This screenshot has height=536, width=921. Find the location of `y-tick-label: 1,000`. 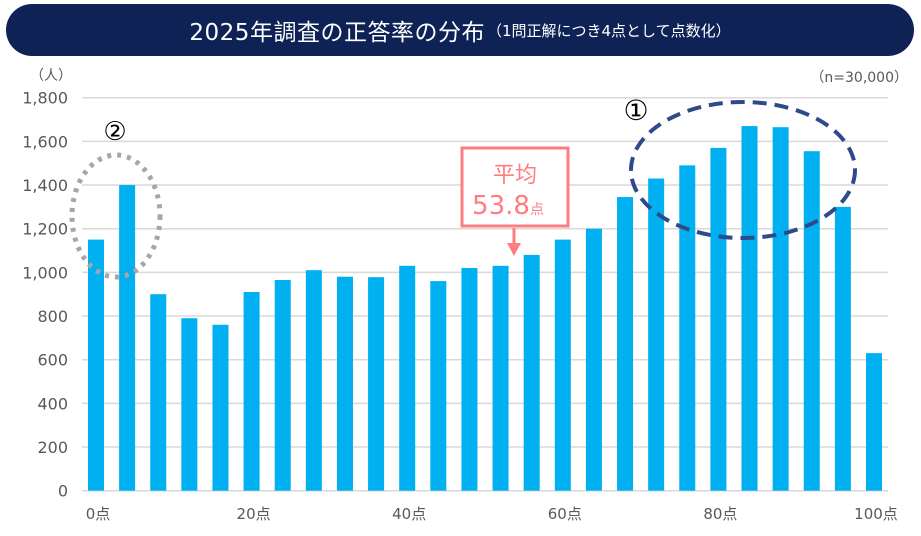

y-tick-label: 1,000 is located at coordinates (45, 272).